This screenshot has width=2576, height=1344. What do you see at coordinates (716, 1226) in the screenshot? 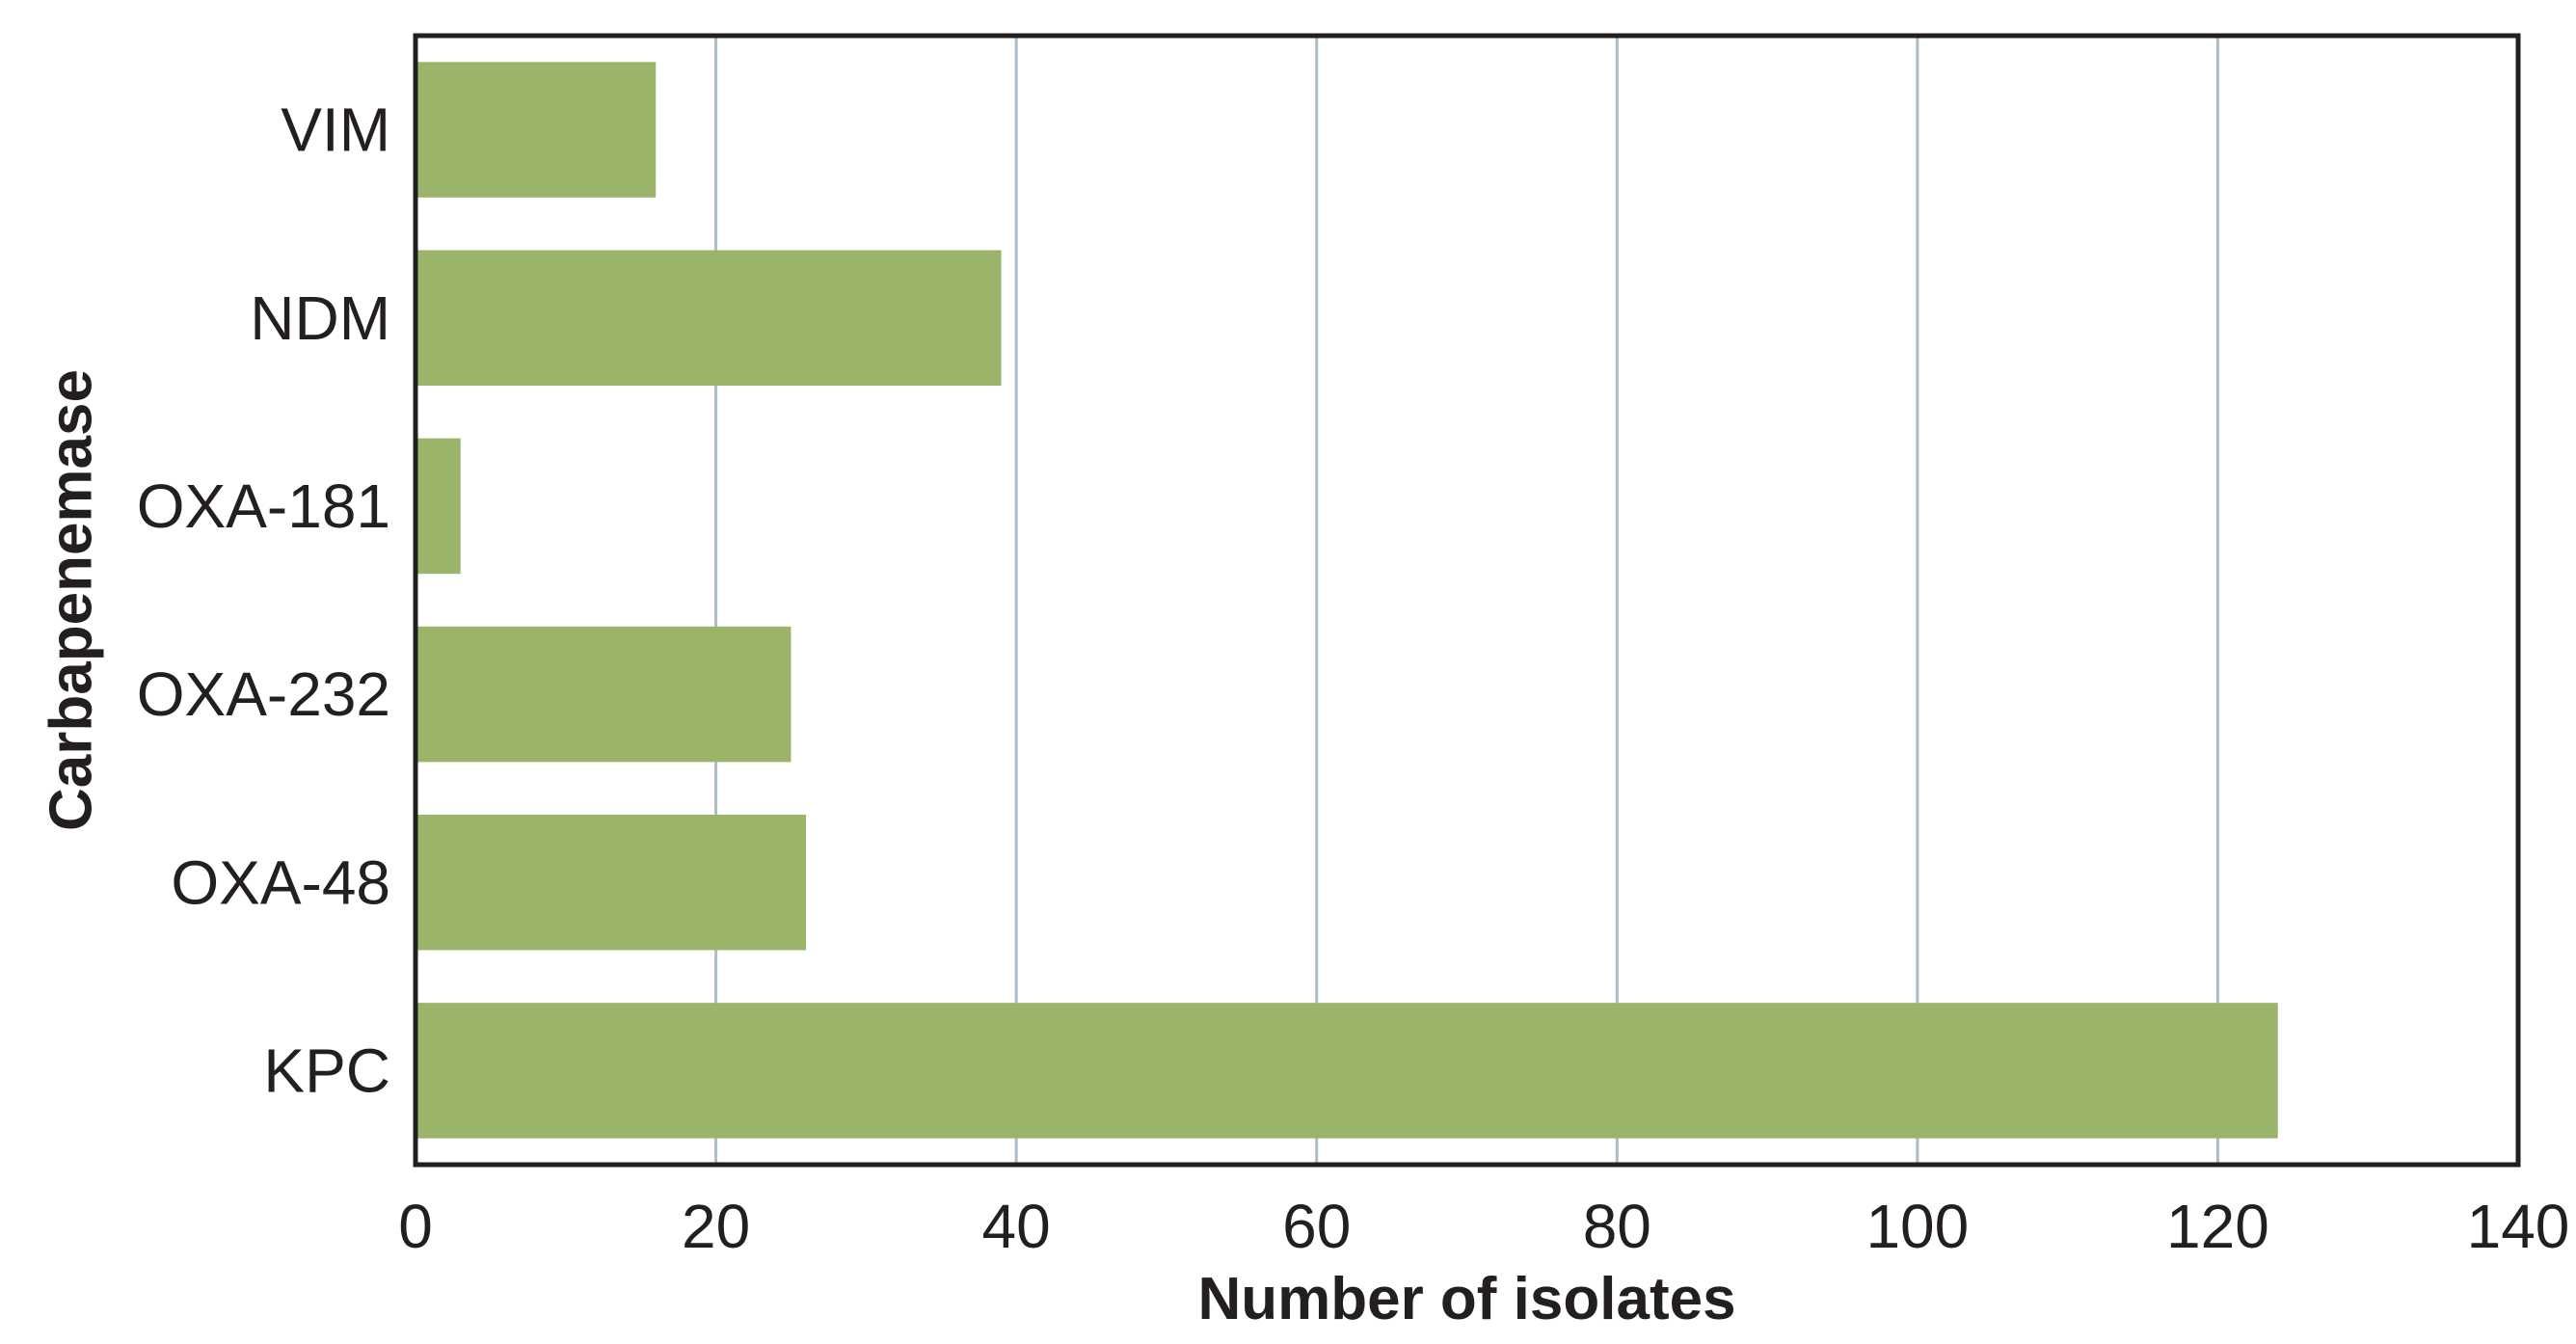
I see `x-tick-label: 20` at bounding box center [716, 1226].